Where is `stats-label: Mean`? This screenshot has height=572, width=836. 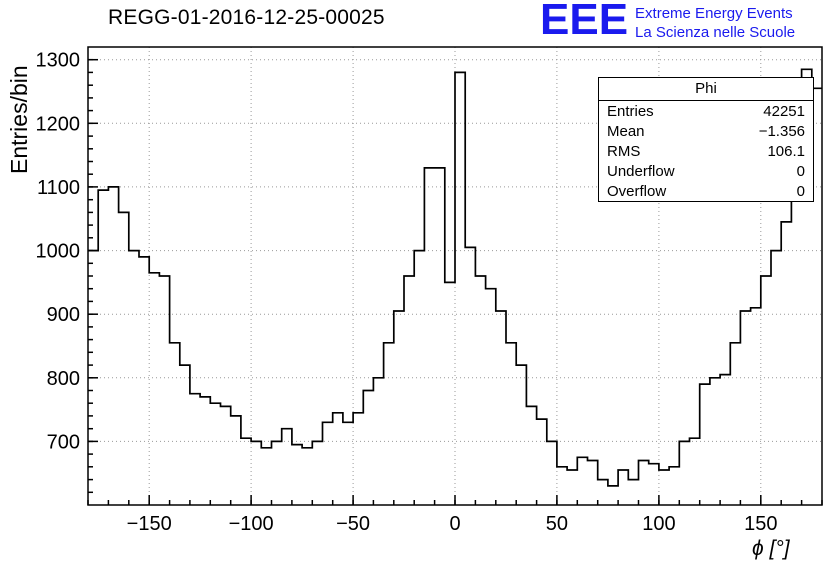 stats-label: Mean is located at coordinates (626, 131).